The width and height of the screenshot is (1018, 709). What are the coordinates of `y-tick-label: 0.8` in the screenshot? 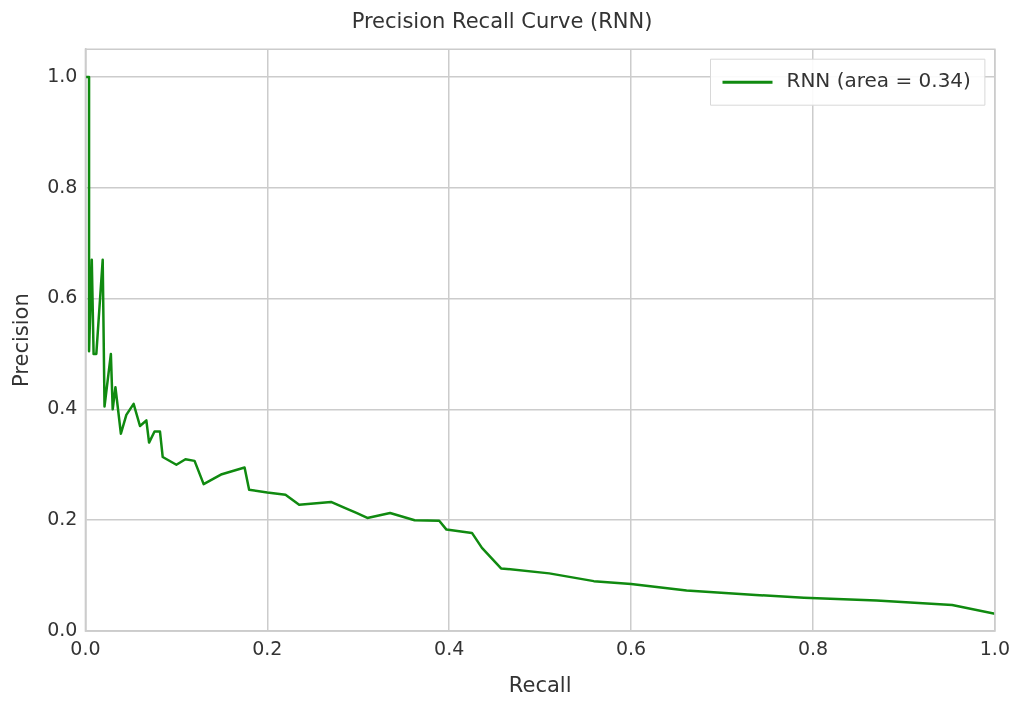 It's located at (62, 185).